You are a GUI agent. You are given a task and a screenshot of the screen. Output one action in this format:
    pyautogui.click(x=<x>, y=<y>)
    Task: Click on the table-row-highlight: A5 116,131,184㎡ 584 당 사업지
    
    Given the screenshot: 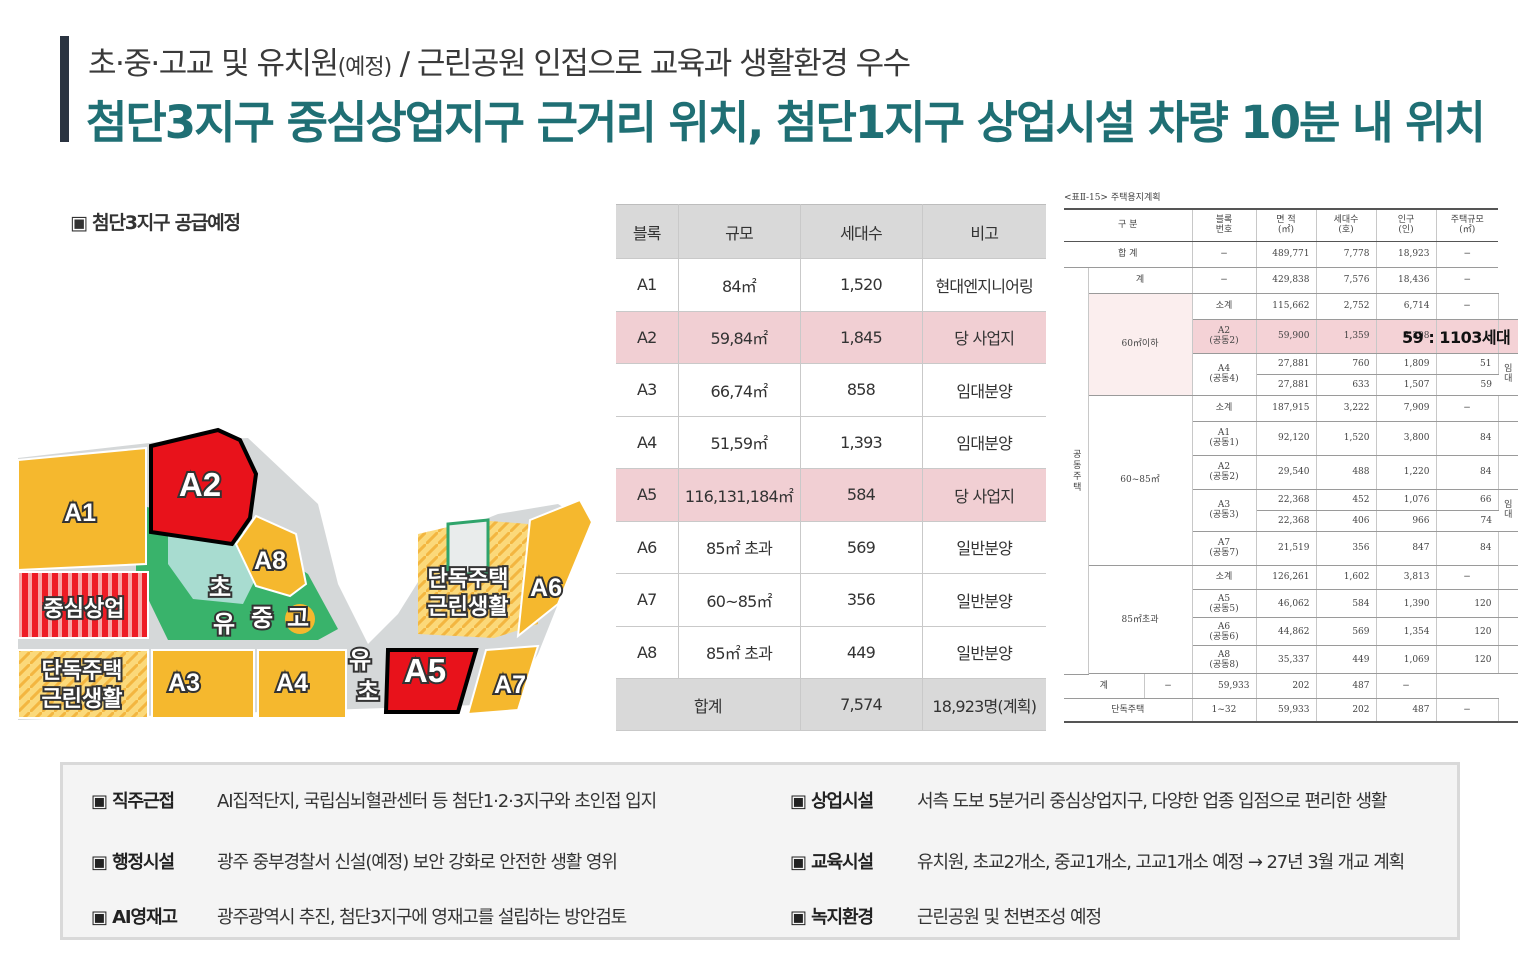 What is the action you would take?
    pyautogui.click(x=831, y=495)
    